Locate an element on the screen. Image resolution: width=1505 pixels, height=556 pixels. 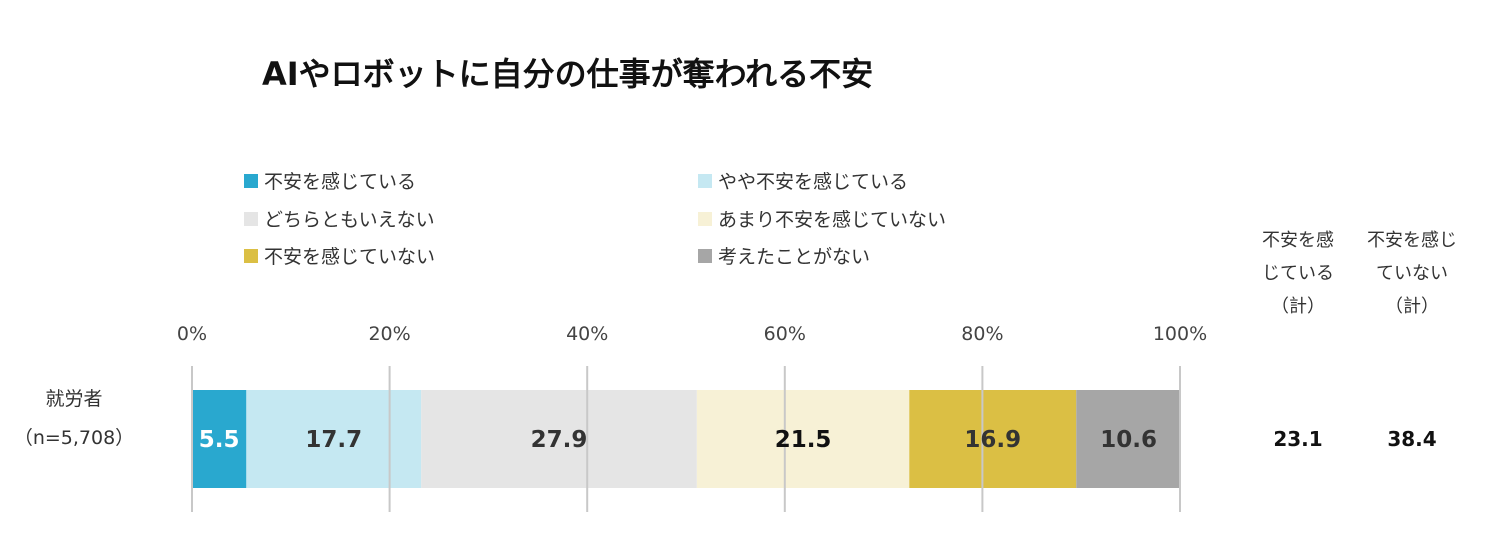
bar-value-label-2: 17.7 is located at coordinates (333, 440).